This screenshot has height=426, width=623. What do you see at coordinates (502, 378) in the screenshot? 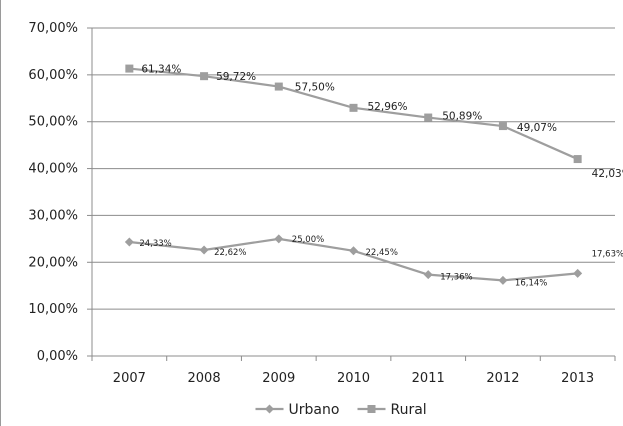
I see `x-tick-label: 2012` at bounding box center [502, 378].